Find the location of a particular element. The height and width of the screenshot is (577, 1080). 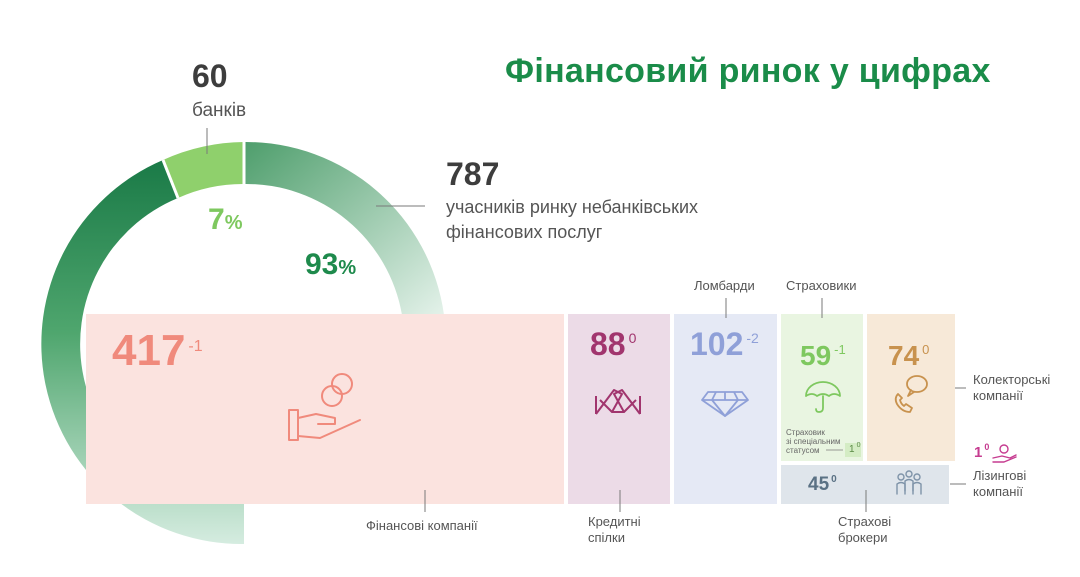

finance-value-wrap: 417 -1 is located at coordinates (157, 351).